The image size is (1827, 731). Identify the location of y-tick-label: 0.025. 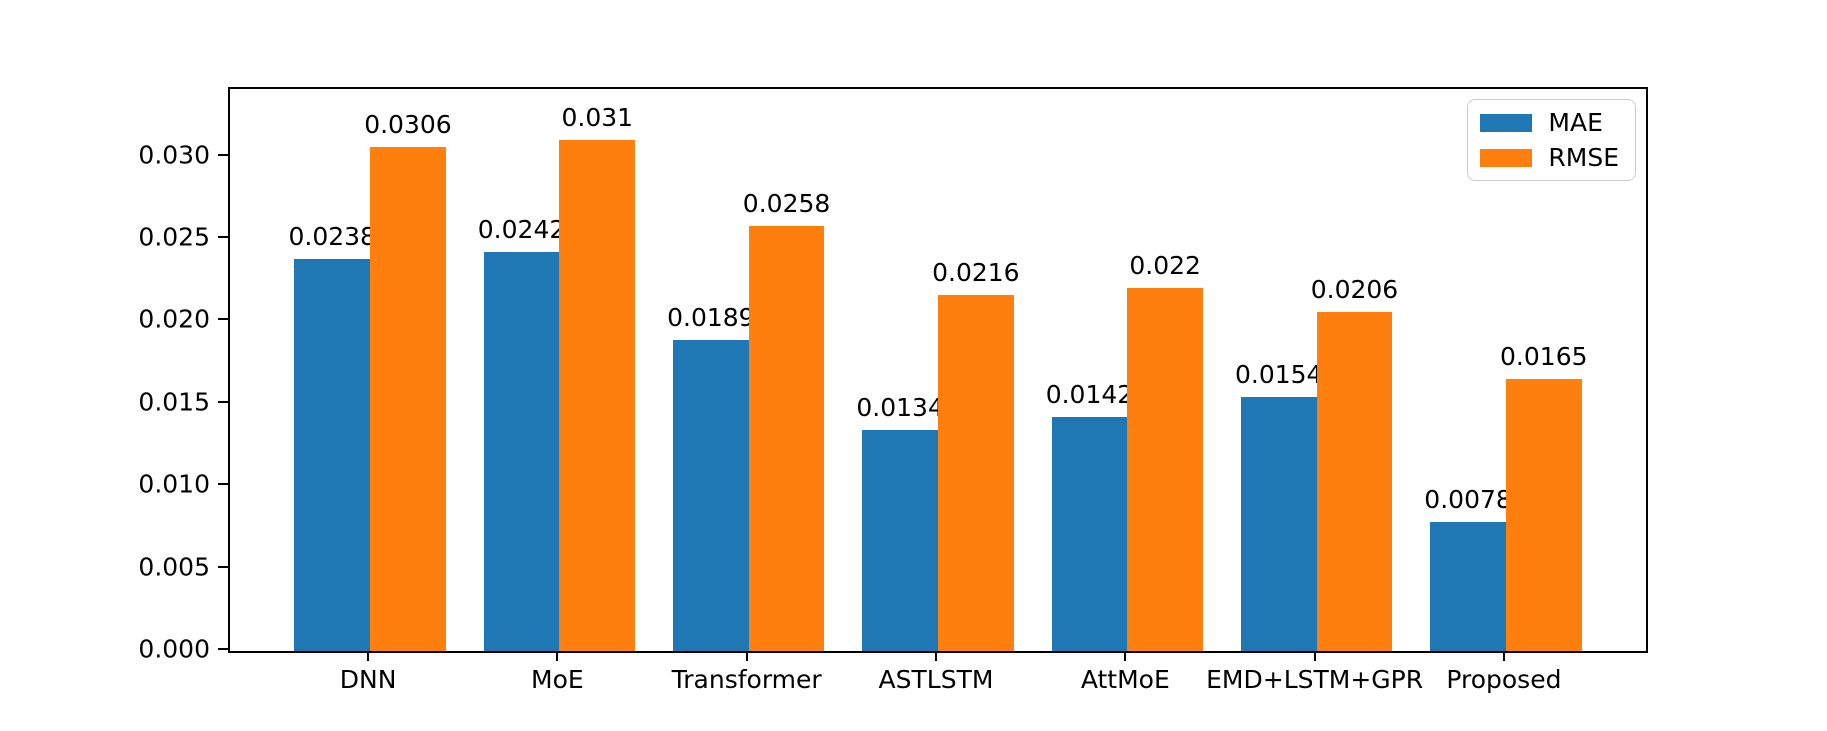
(174, 237).